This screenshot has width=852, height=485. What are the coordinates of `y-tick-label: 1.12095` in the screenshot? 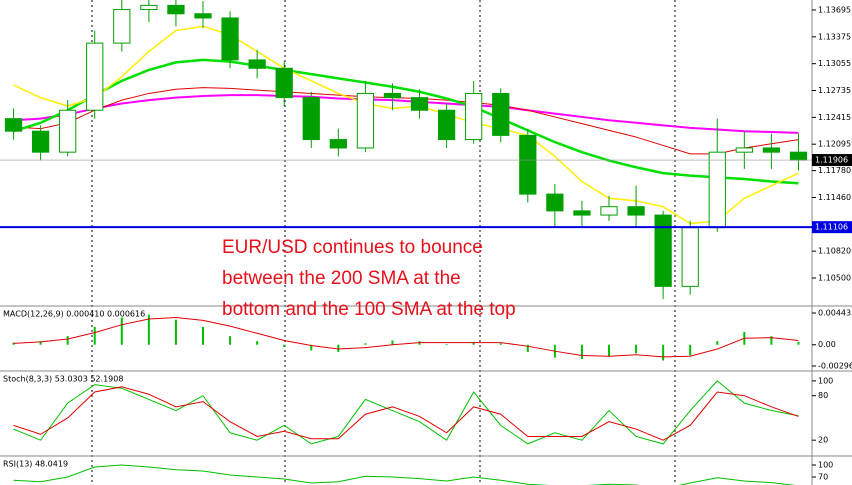 It's located at (834, 144).